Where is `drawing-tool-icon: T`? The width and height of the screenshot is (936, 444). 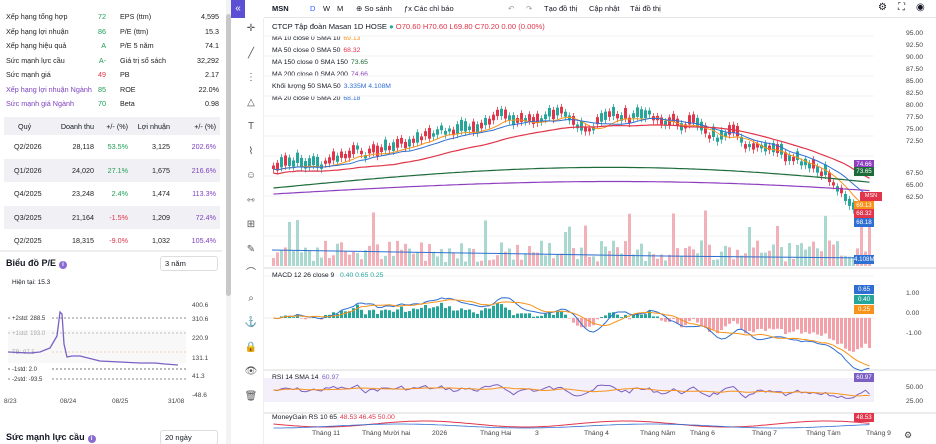 drawing-tool-icon: T is located at coordinates (251, 126).